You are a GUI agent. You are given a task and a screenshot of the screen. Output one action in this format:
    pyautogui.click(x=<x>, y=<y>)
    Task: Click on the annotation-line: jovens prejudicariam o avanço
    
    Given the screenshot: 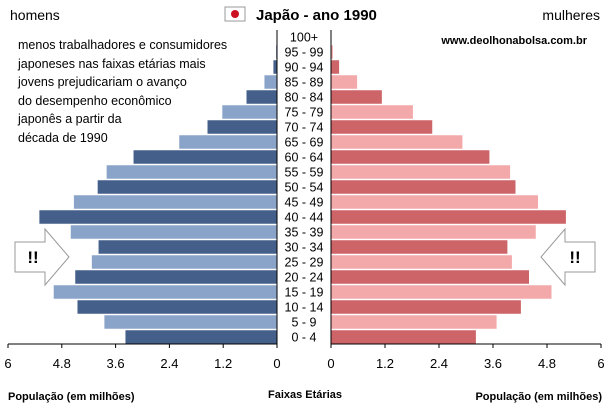 What is the action you would take?
    pyautogui.click(x=102, y=82)
    